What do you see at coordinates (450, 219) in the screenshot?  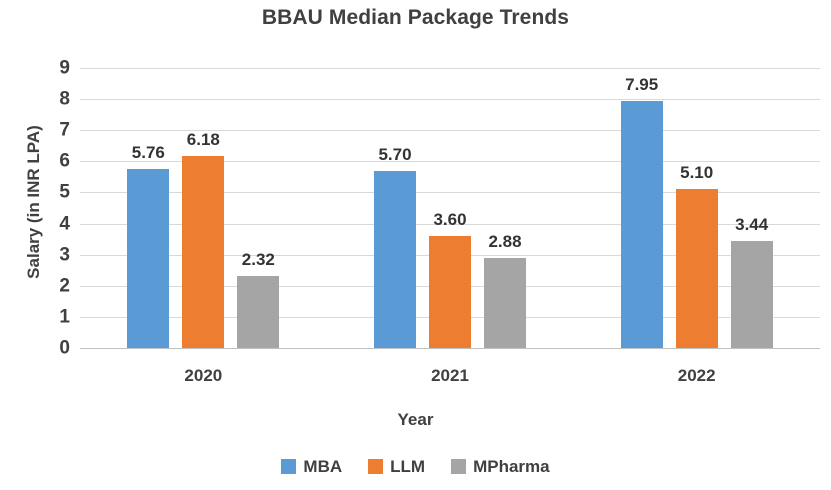 I see `bar-value-label: 3.60` at bounding box center [450, 219].